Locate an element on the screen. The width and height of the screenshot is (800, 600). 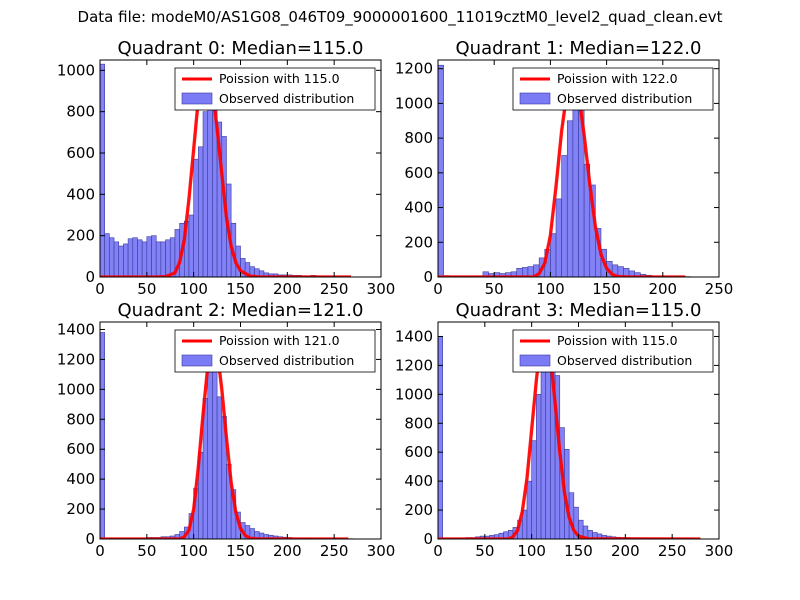
chart-title: Quadrant 3: Median=115.0 is located at coordinates (579, 310).